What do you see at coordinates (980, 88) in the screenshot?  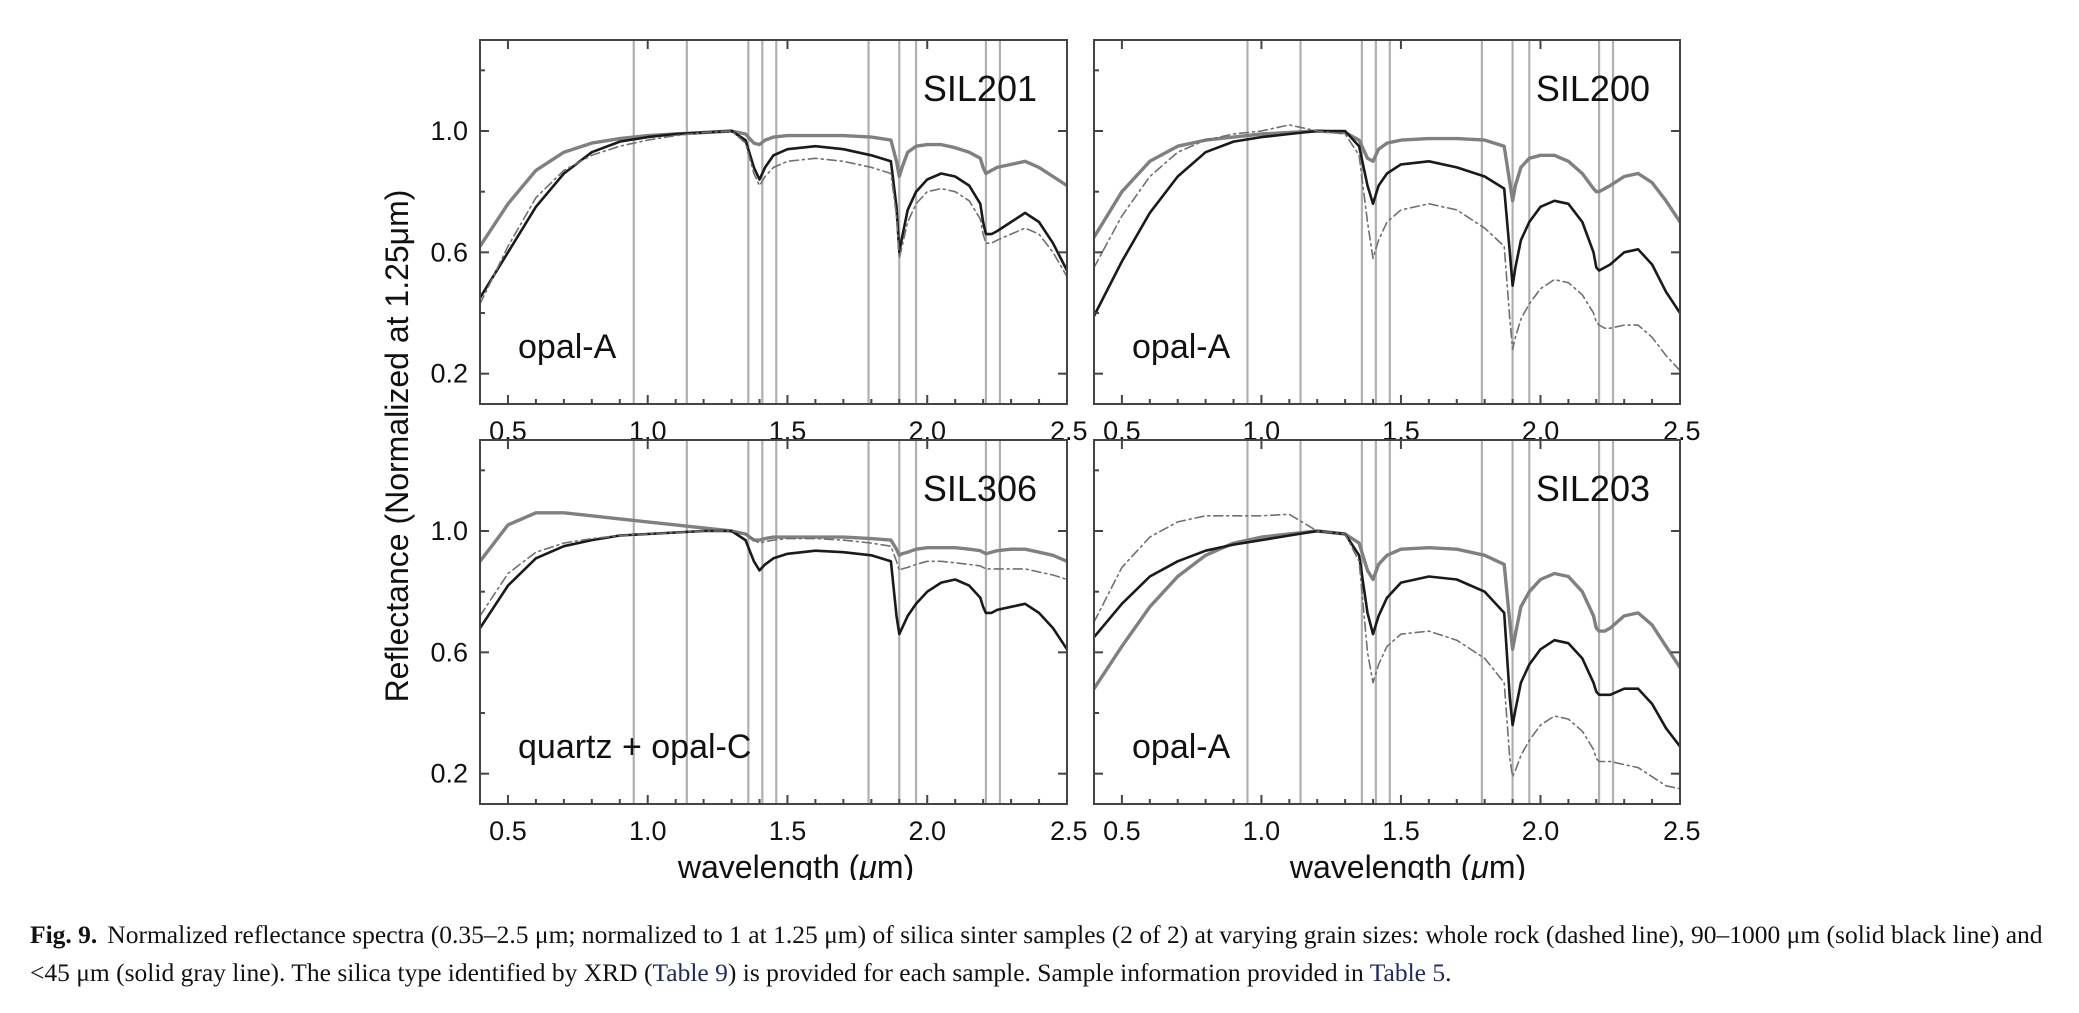 I see `panel-title: SIL201` at bounding box center [980, 88].